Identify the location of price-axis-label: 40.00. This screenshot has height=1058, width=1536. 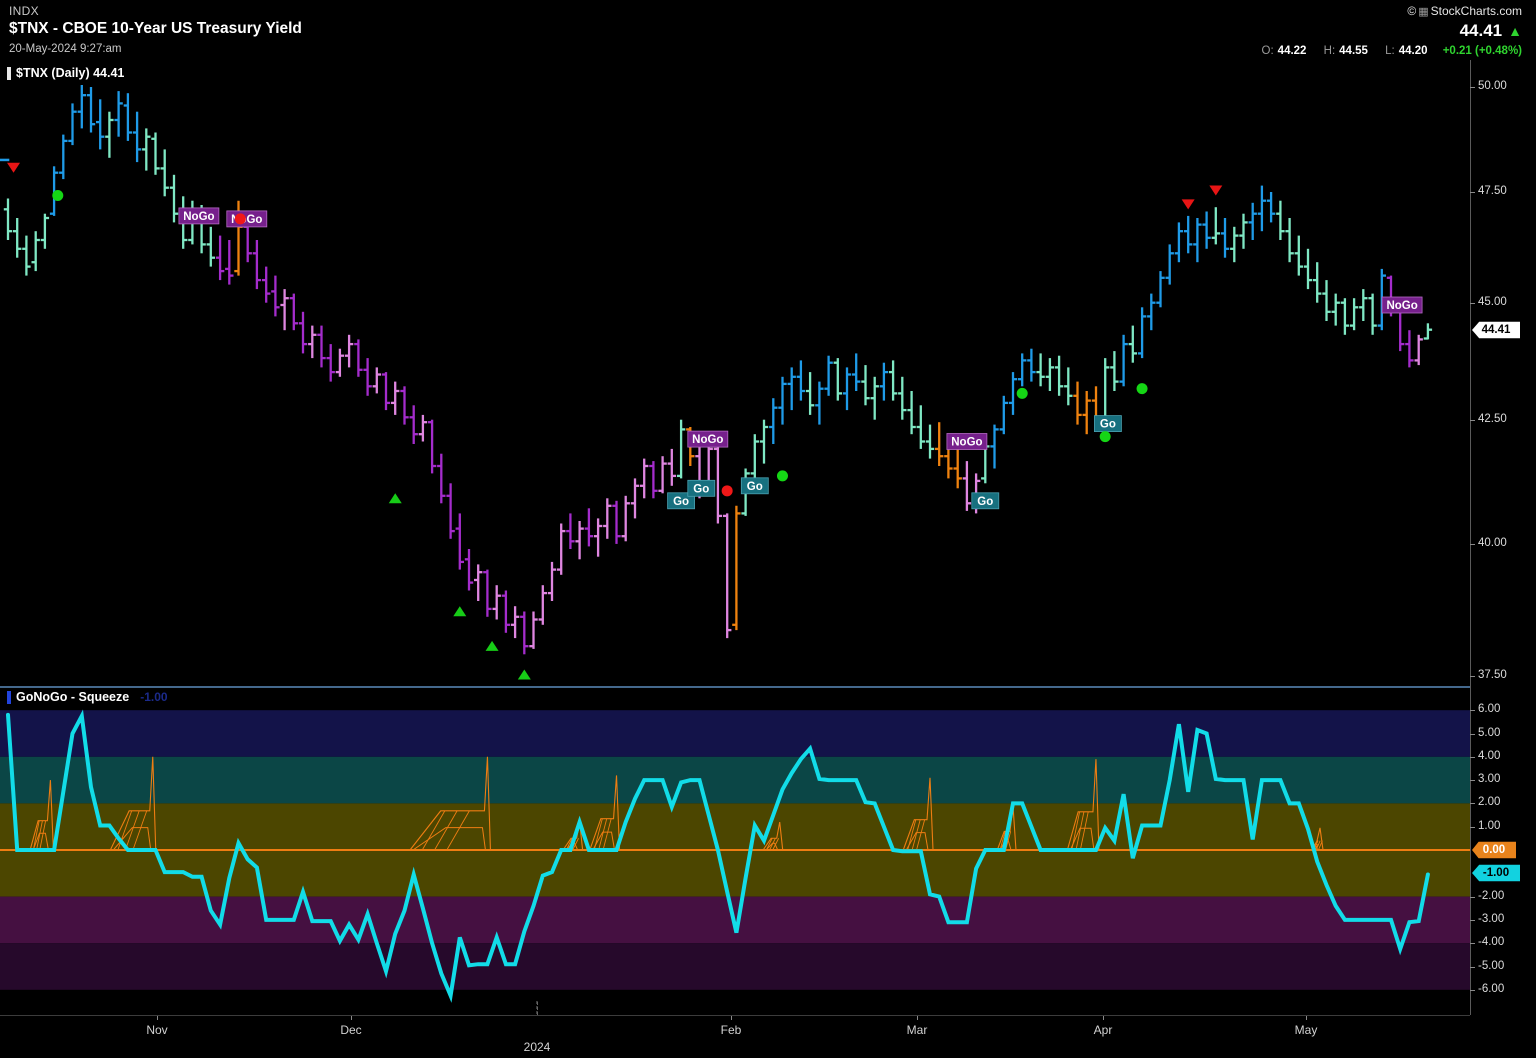
(1492, 543).